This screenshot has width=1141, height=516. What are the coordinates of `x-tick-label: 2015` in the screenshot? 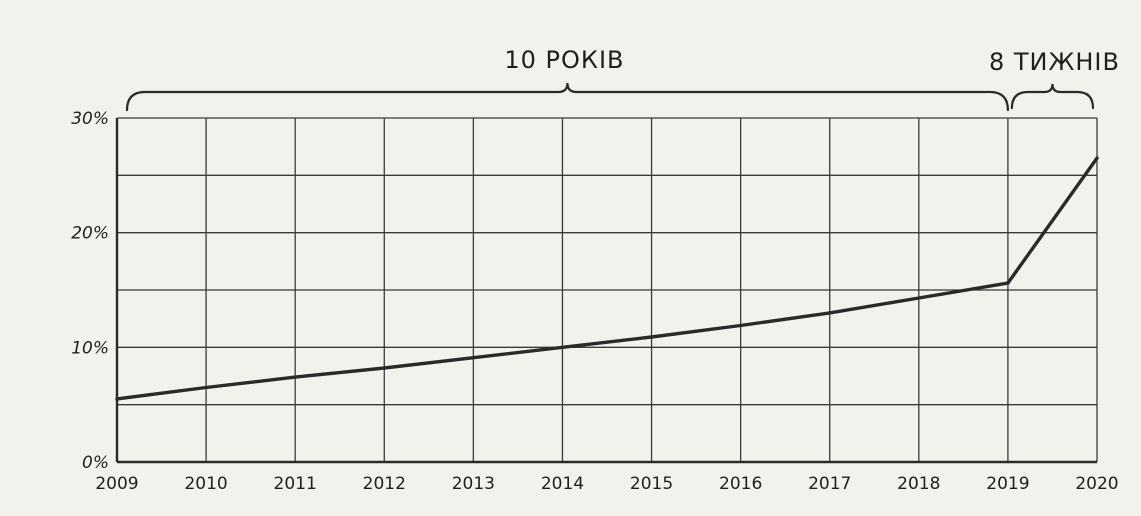 It's located at (651, 484).